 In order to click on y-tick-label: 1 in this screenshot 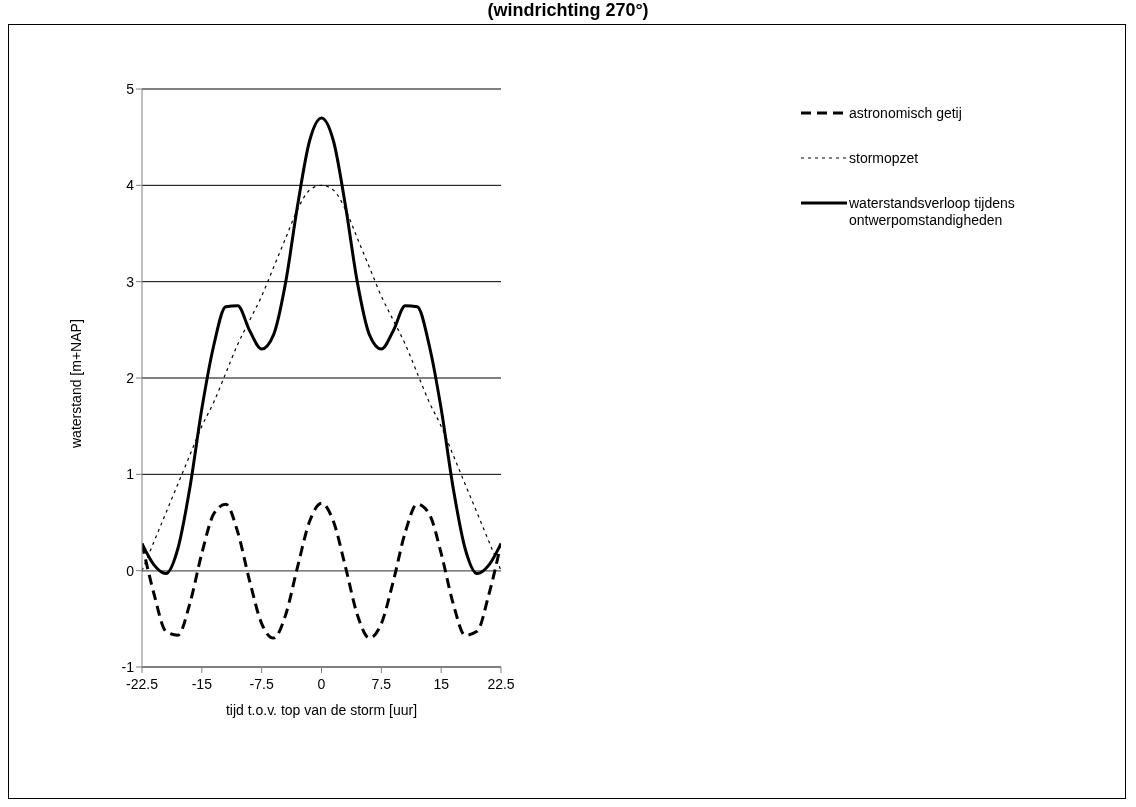, I will do `click(130, 474)`.